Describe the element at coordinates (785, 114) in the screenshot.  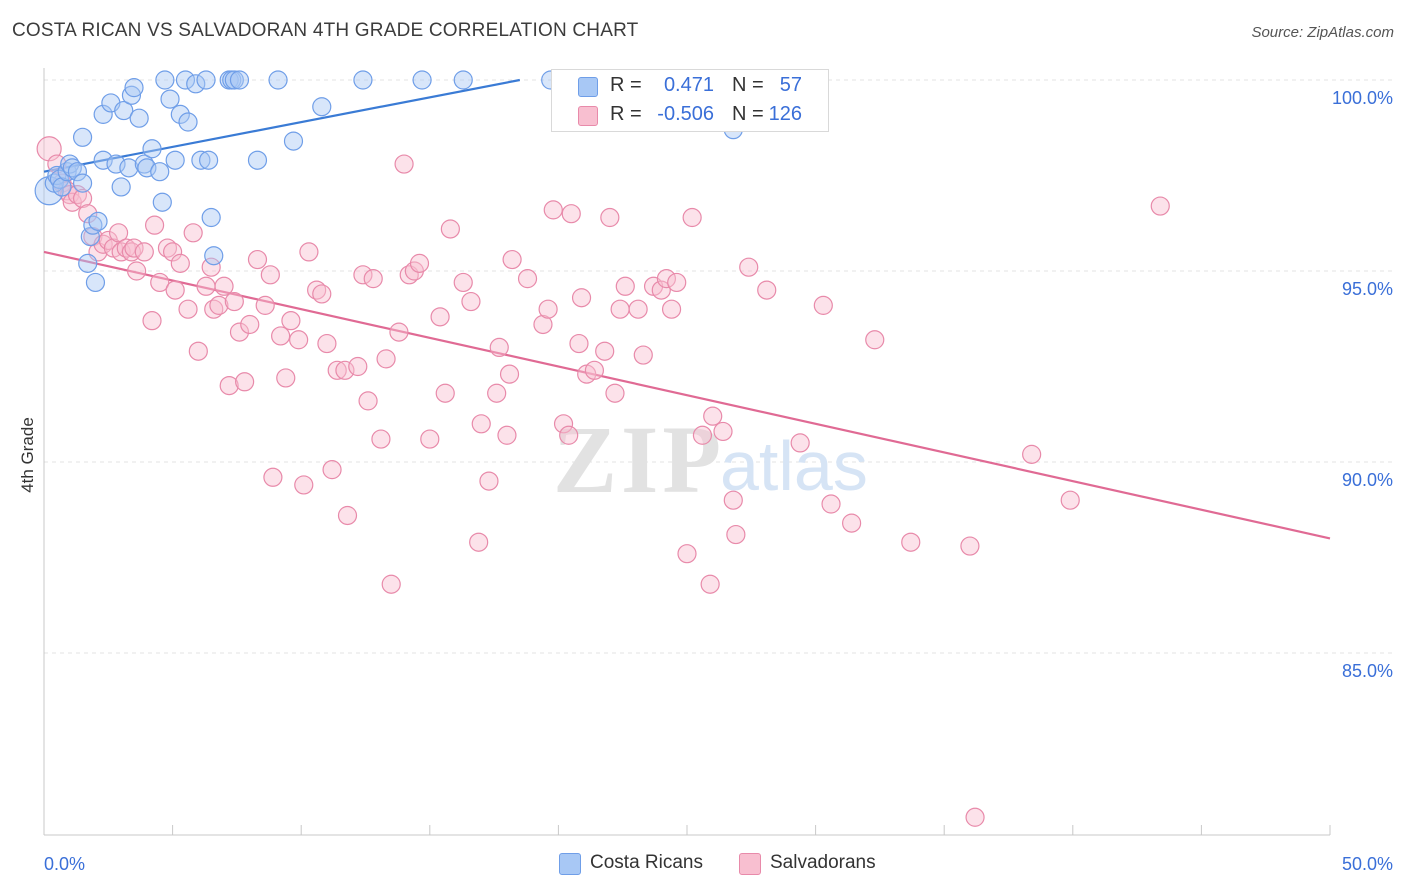
I see `legend-n-value: 126` at that location.